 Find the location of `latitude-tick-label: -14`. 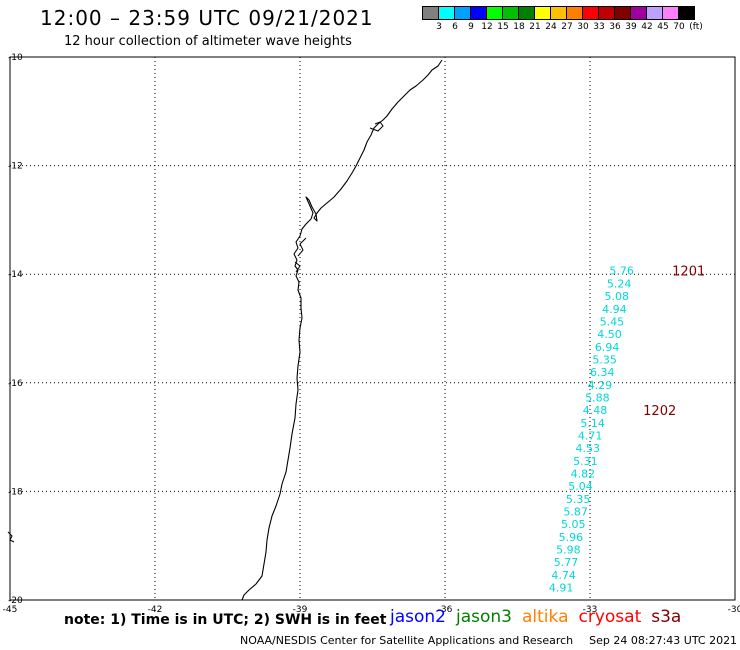

latitude-tick-label: -14 is located at coordinates (15, 275).